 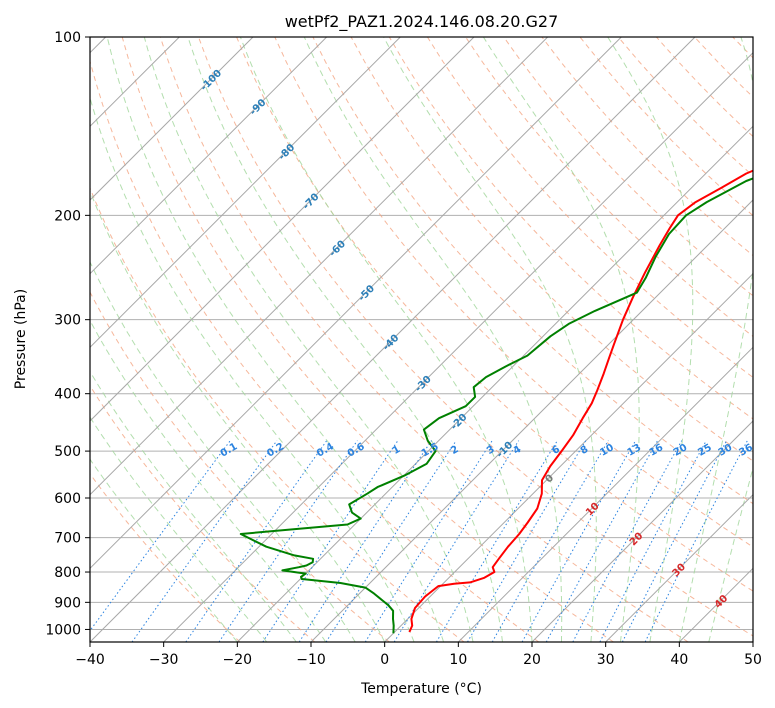 What do you see at coordinates (238, 660) in the screenshot?
I see `x-tick-label: −20` at bounding box center [238, 660].